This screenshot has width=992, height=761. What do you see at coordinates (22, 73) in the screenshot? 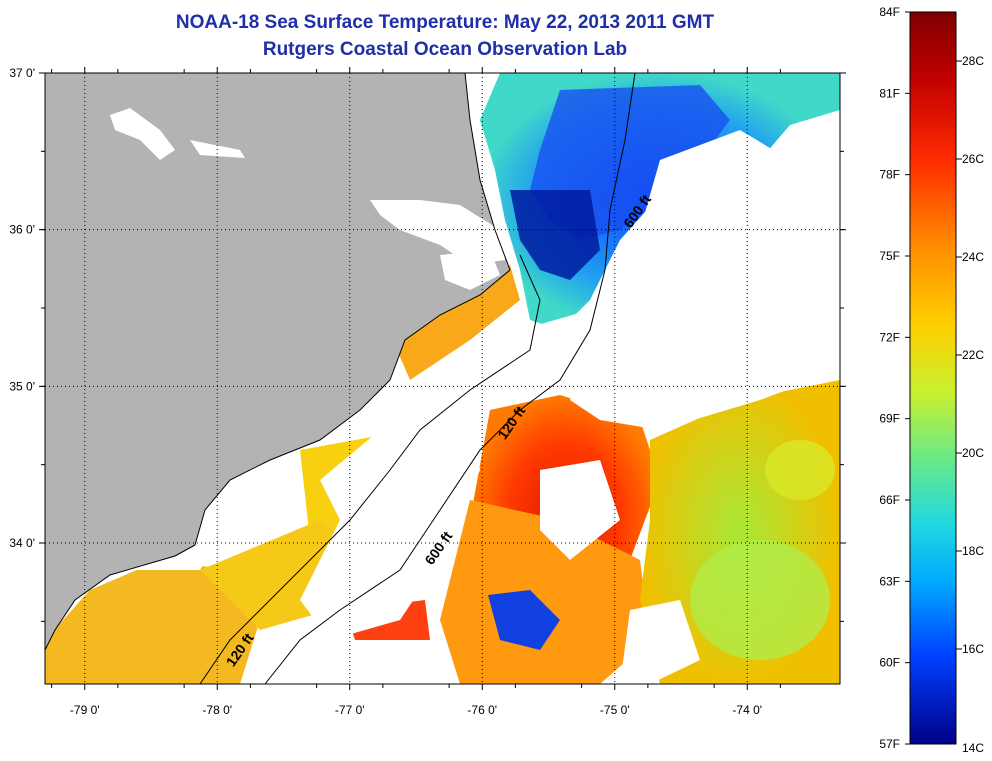
I see `lat-tick-label: 37 0'` at bounding box center [22, 73].